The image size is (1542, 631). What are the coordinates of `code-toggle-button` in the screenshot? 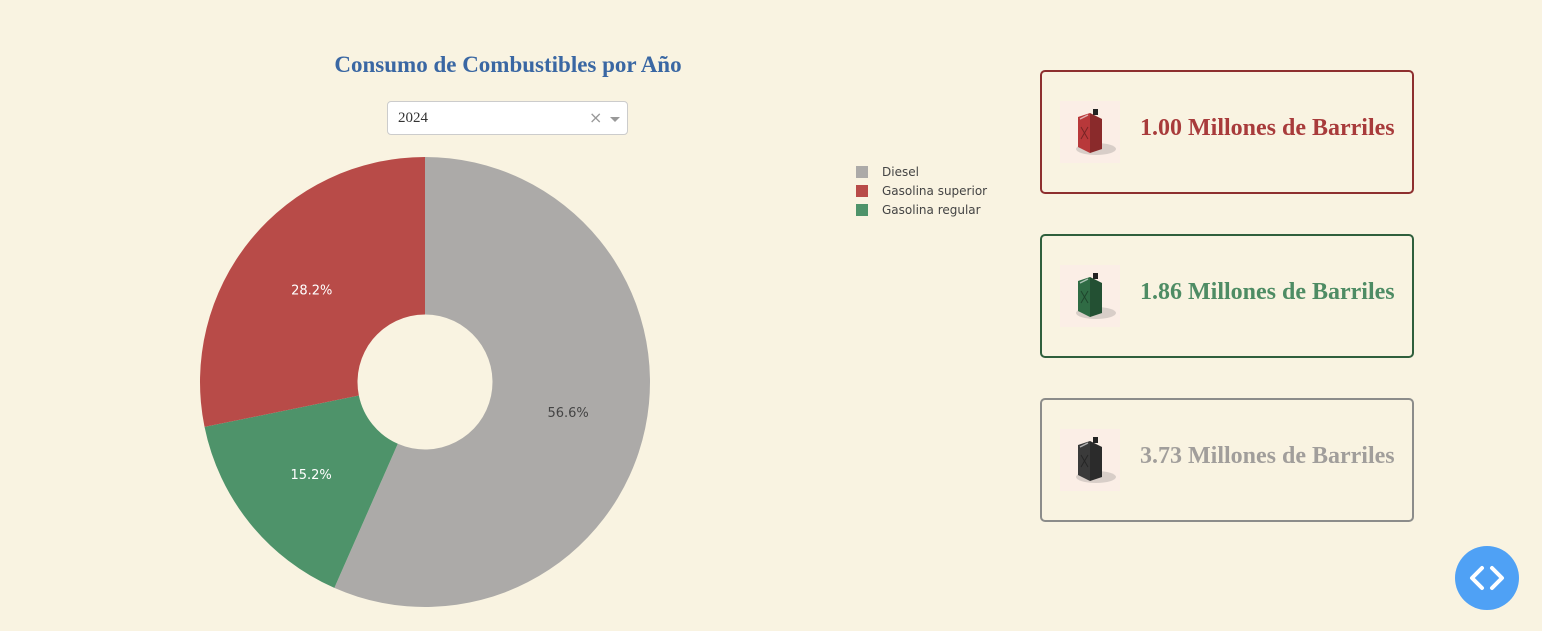 It's located at (1487, 578).